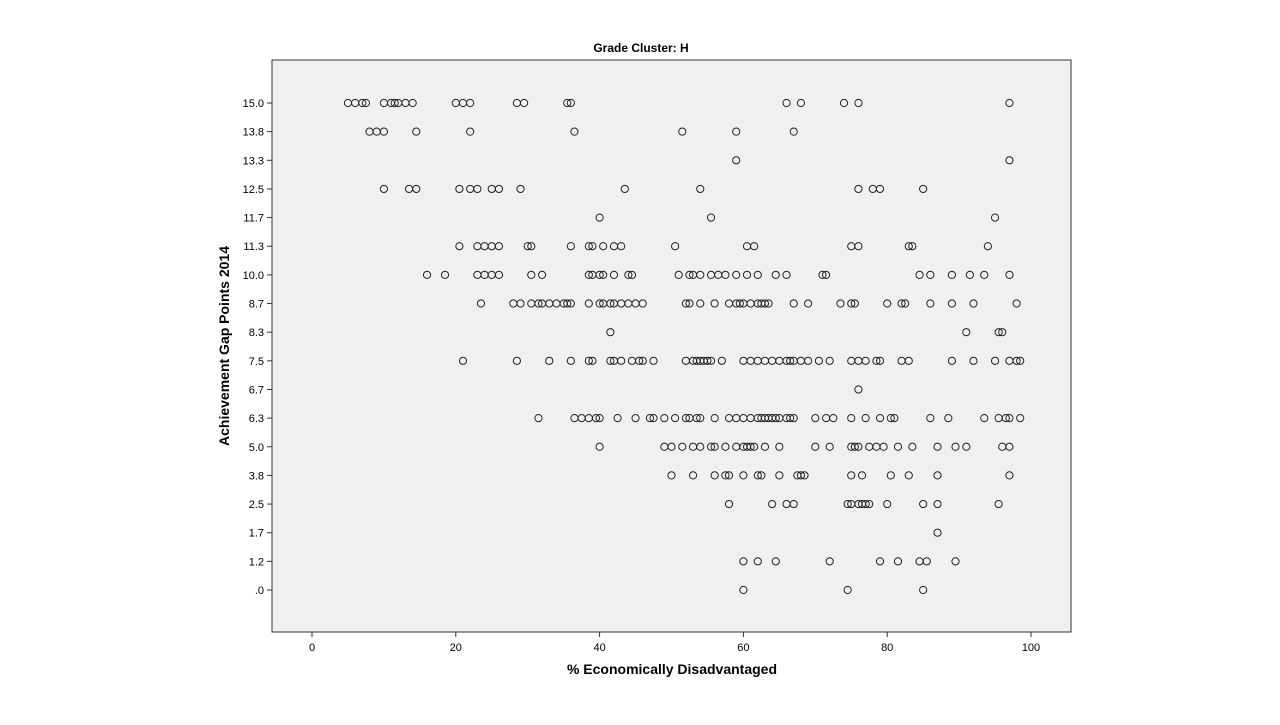 This screenshot has width=1280, height=725. What do you see at coordinates (253, 219) in the screenshot?
I see `y-tick-label: 11.7` at bounding box center [253, 219].